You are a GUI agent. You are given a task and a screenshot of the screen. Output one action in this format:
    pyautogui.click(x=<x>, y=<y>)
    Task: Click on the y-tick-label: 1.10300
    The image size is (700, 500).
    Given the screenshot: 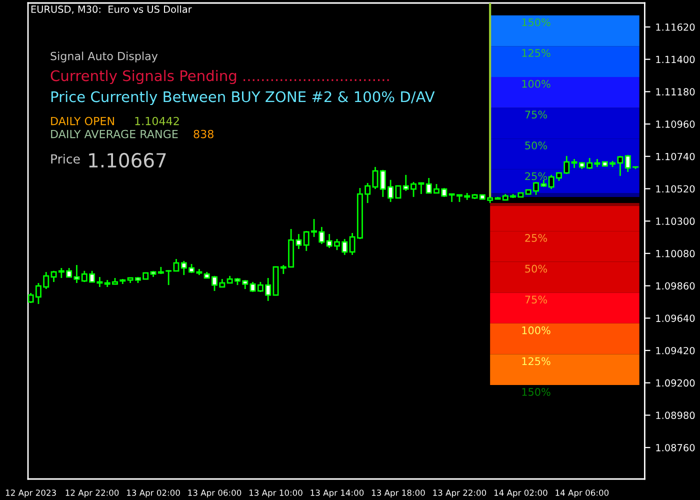 What is the action you would take?
    pyautogui.click(x=675, y=221)
    